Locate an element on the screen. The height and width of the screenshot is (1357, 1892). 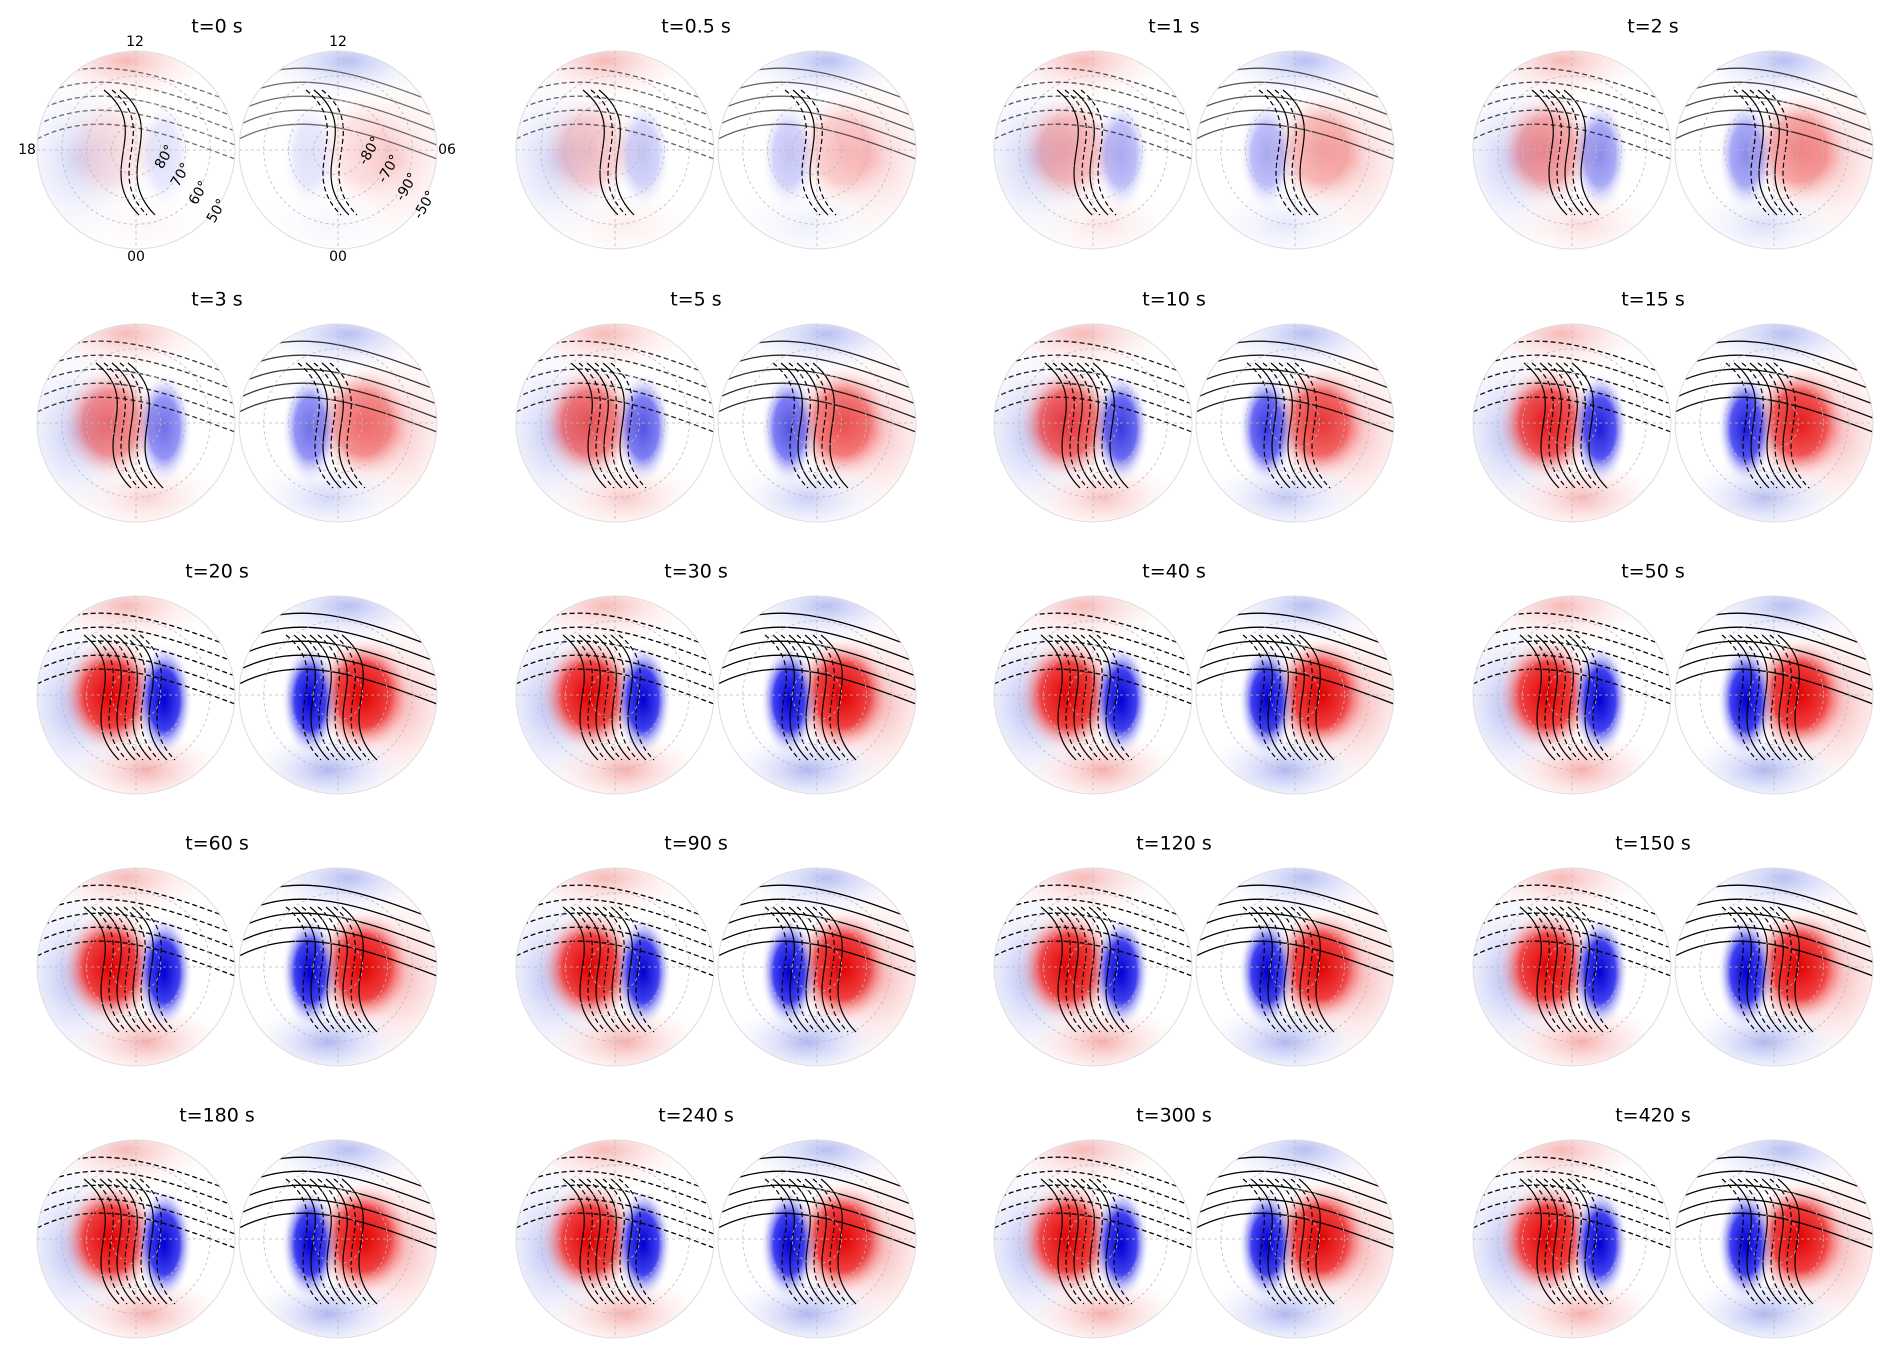
panel-title: t=180 s is located at coordinates (217, 1116).